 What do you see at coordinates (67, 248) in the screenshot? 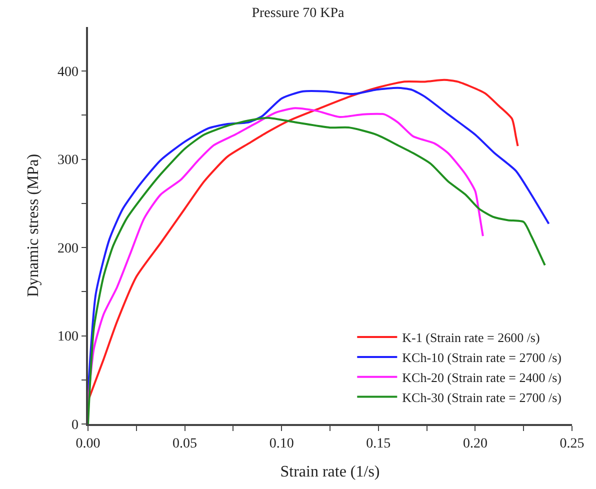
I see `y-tick-label: 200` at bounding box center [67, 248].